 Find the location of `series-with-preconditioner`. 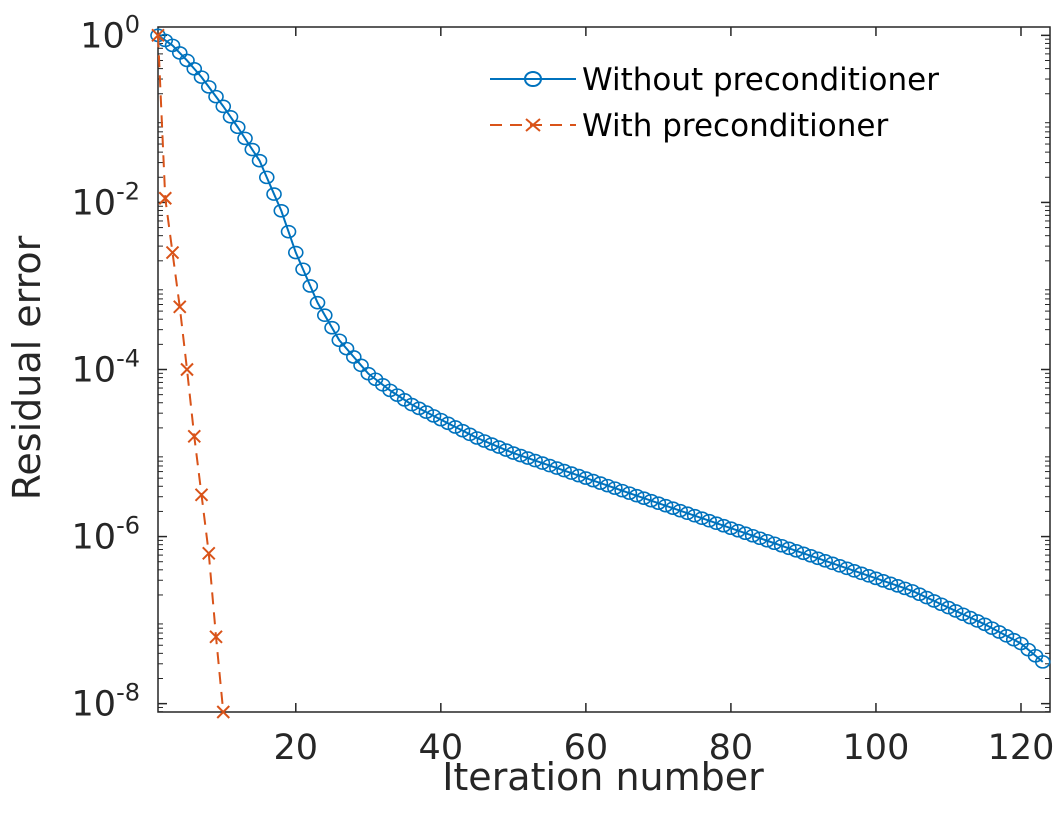

series-with-preconditioner is located at coordinates (190, 373).